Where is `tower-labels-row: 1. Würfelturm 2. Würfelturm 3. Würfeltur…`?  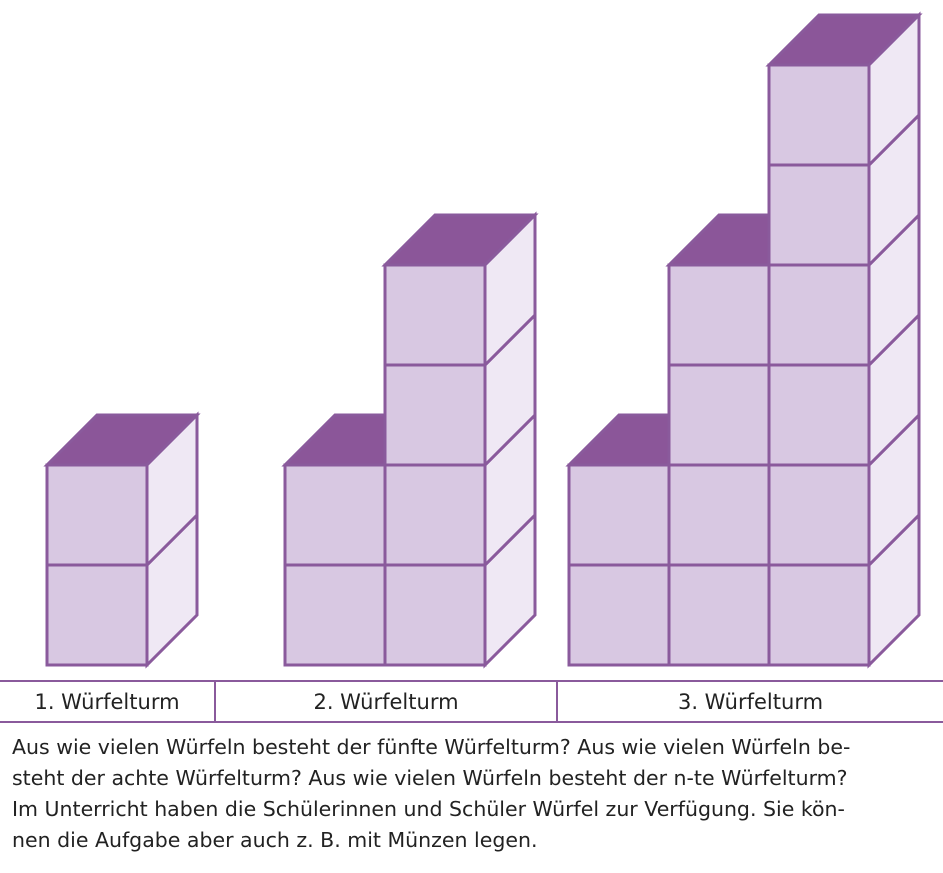 tower-labels-row: 1. Würfelturm 2. Würfelturm 3. Würfeltur… is located at coordinates (471, 701).